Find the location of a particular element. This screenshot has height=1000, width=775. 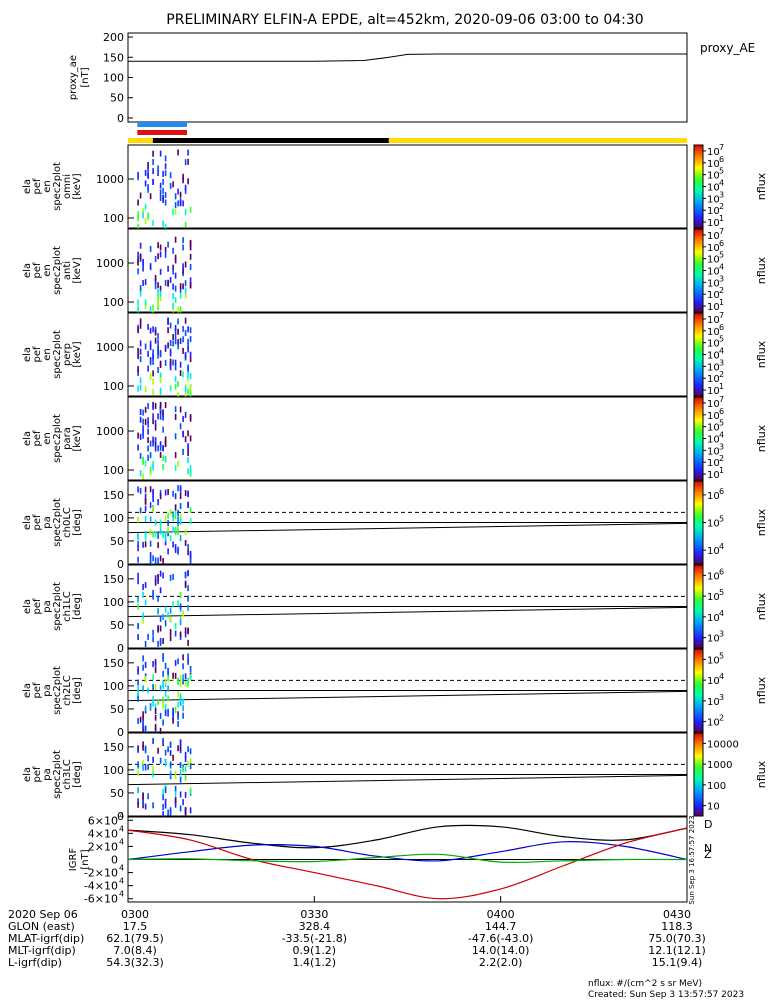

ytick-label: 0 is located at coordinates (120, 564).